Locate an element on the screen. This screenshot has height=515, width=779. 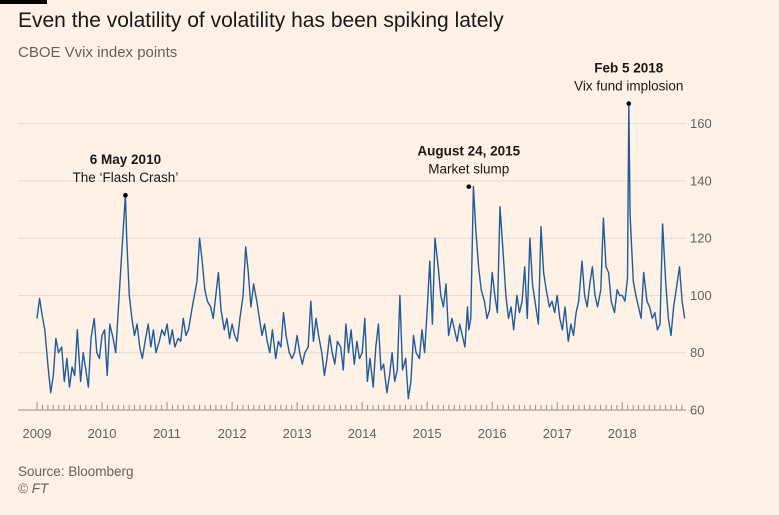
ft-brand-bar is located at coordinates (23, 2).